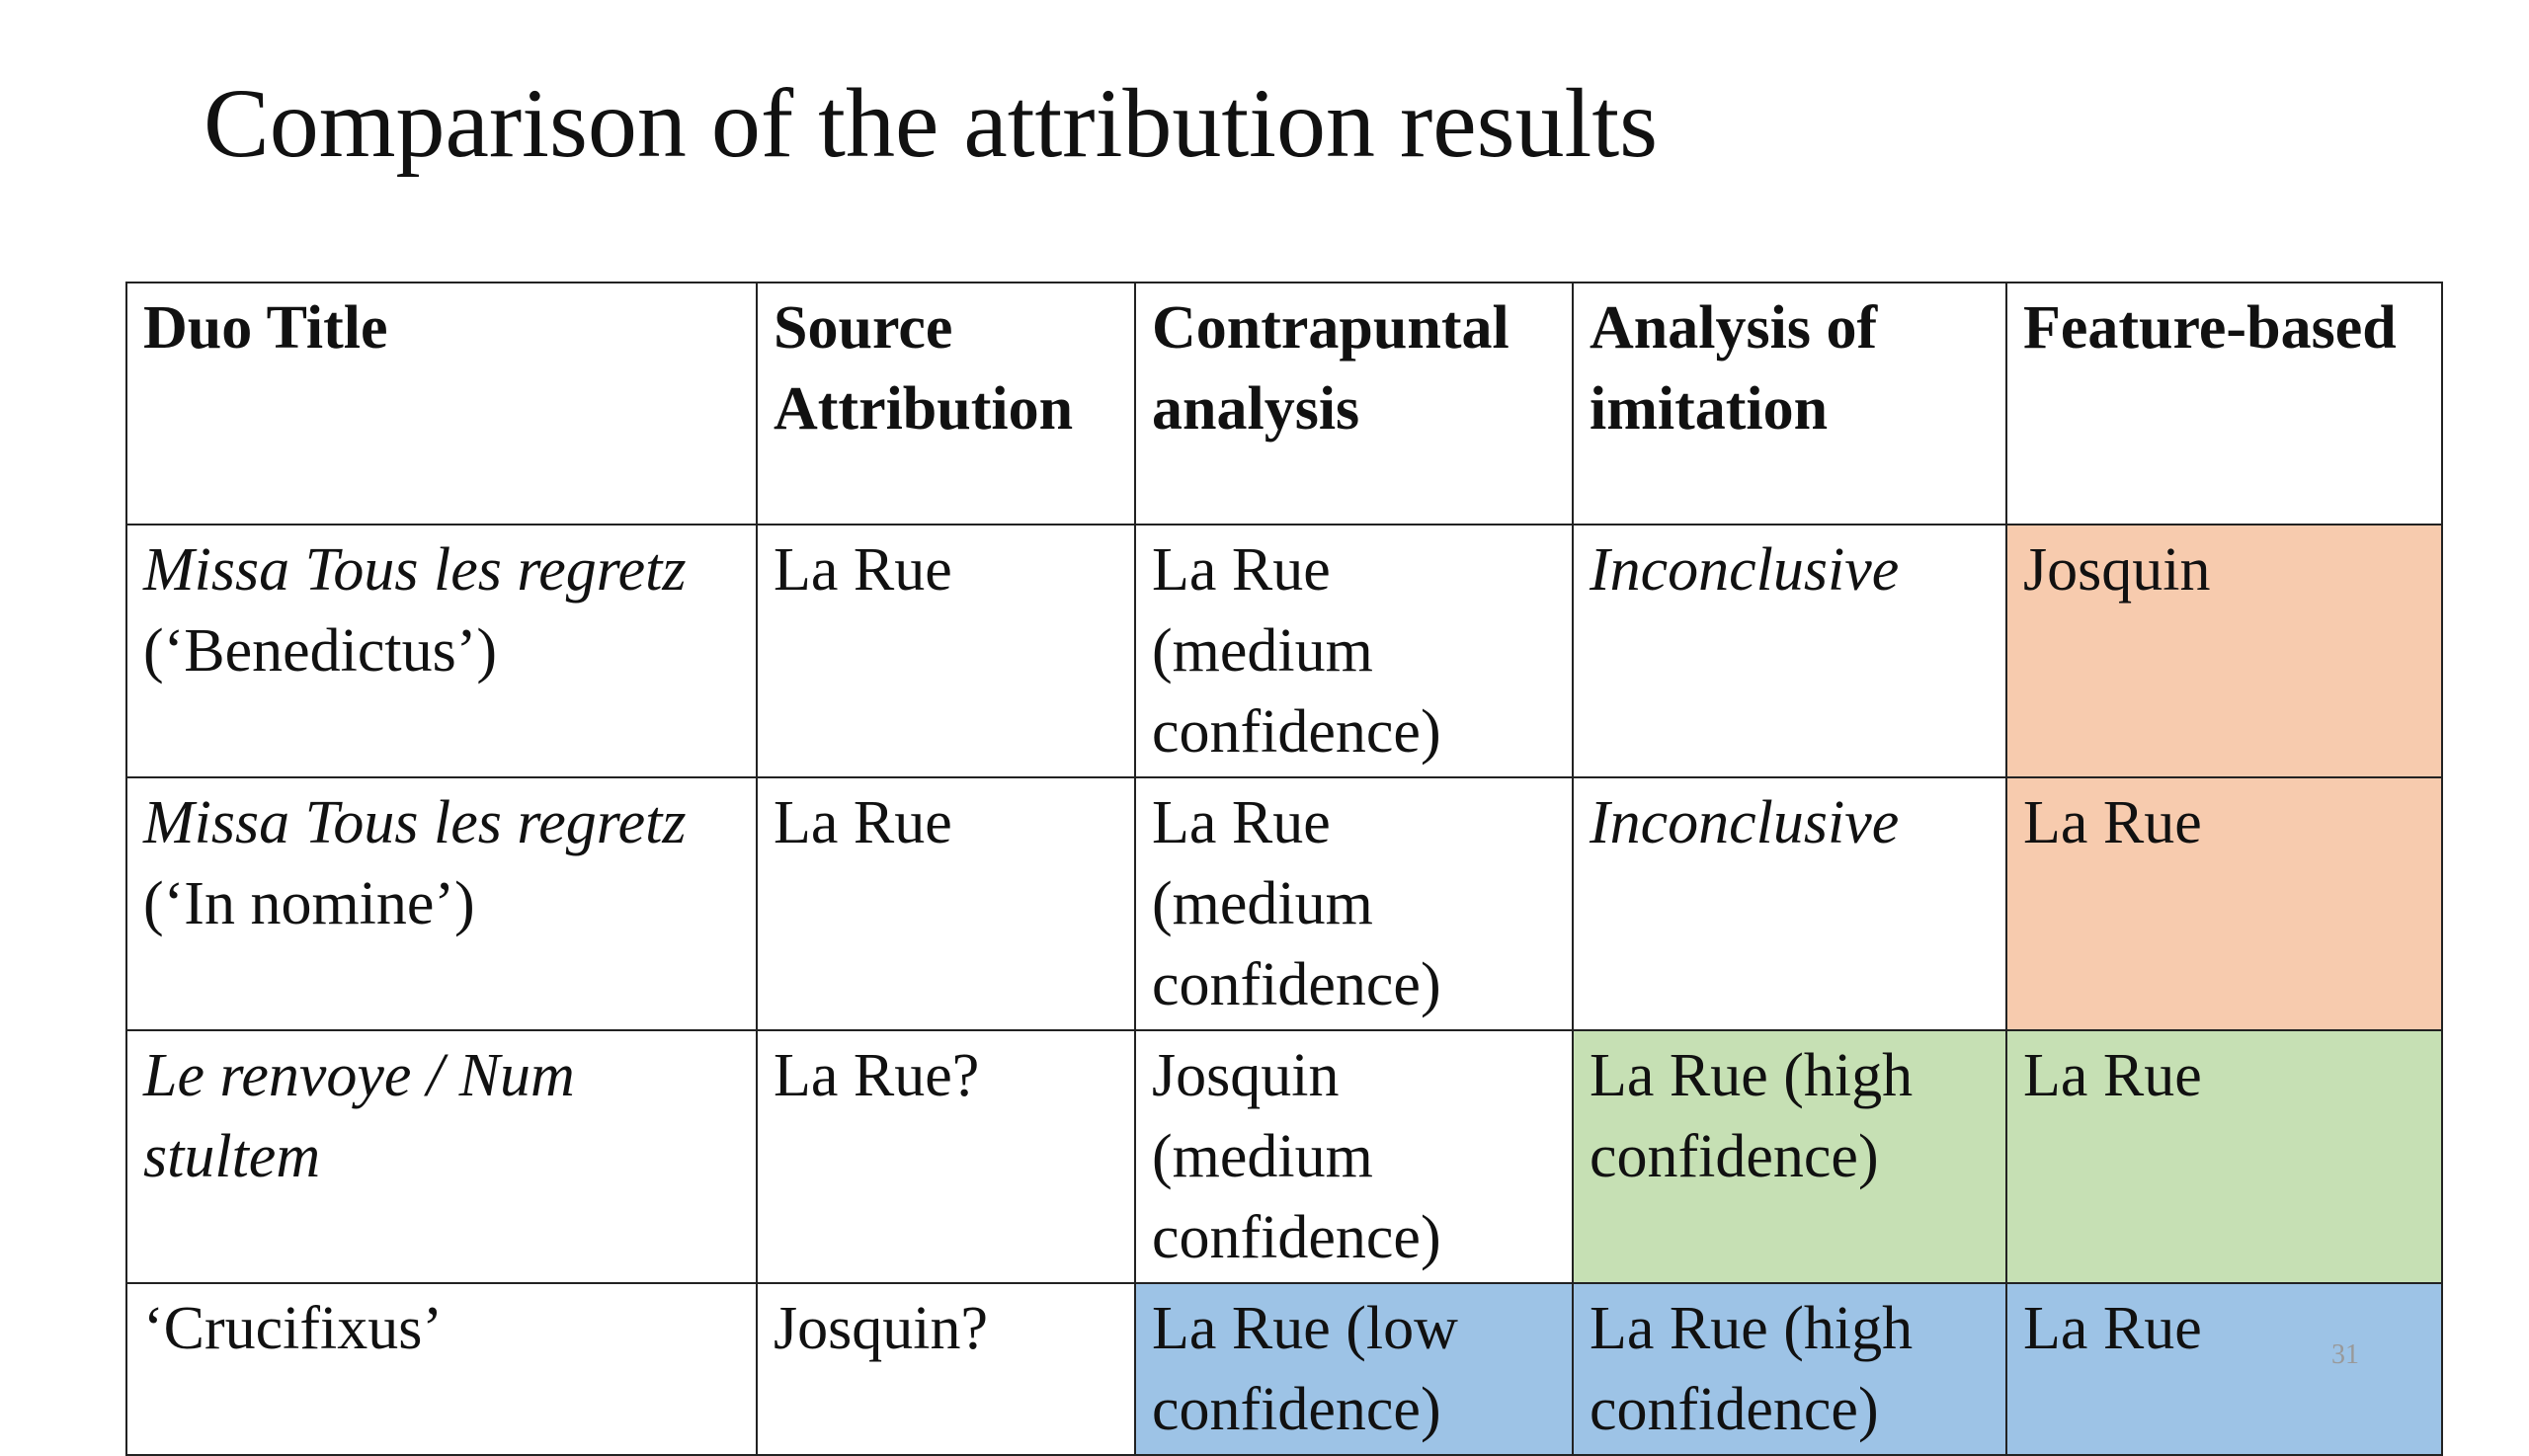 The height and width of the screenshot is (1456, 2529). I want to click on cell-text: La Rue (low, so click(1305, 1328).